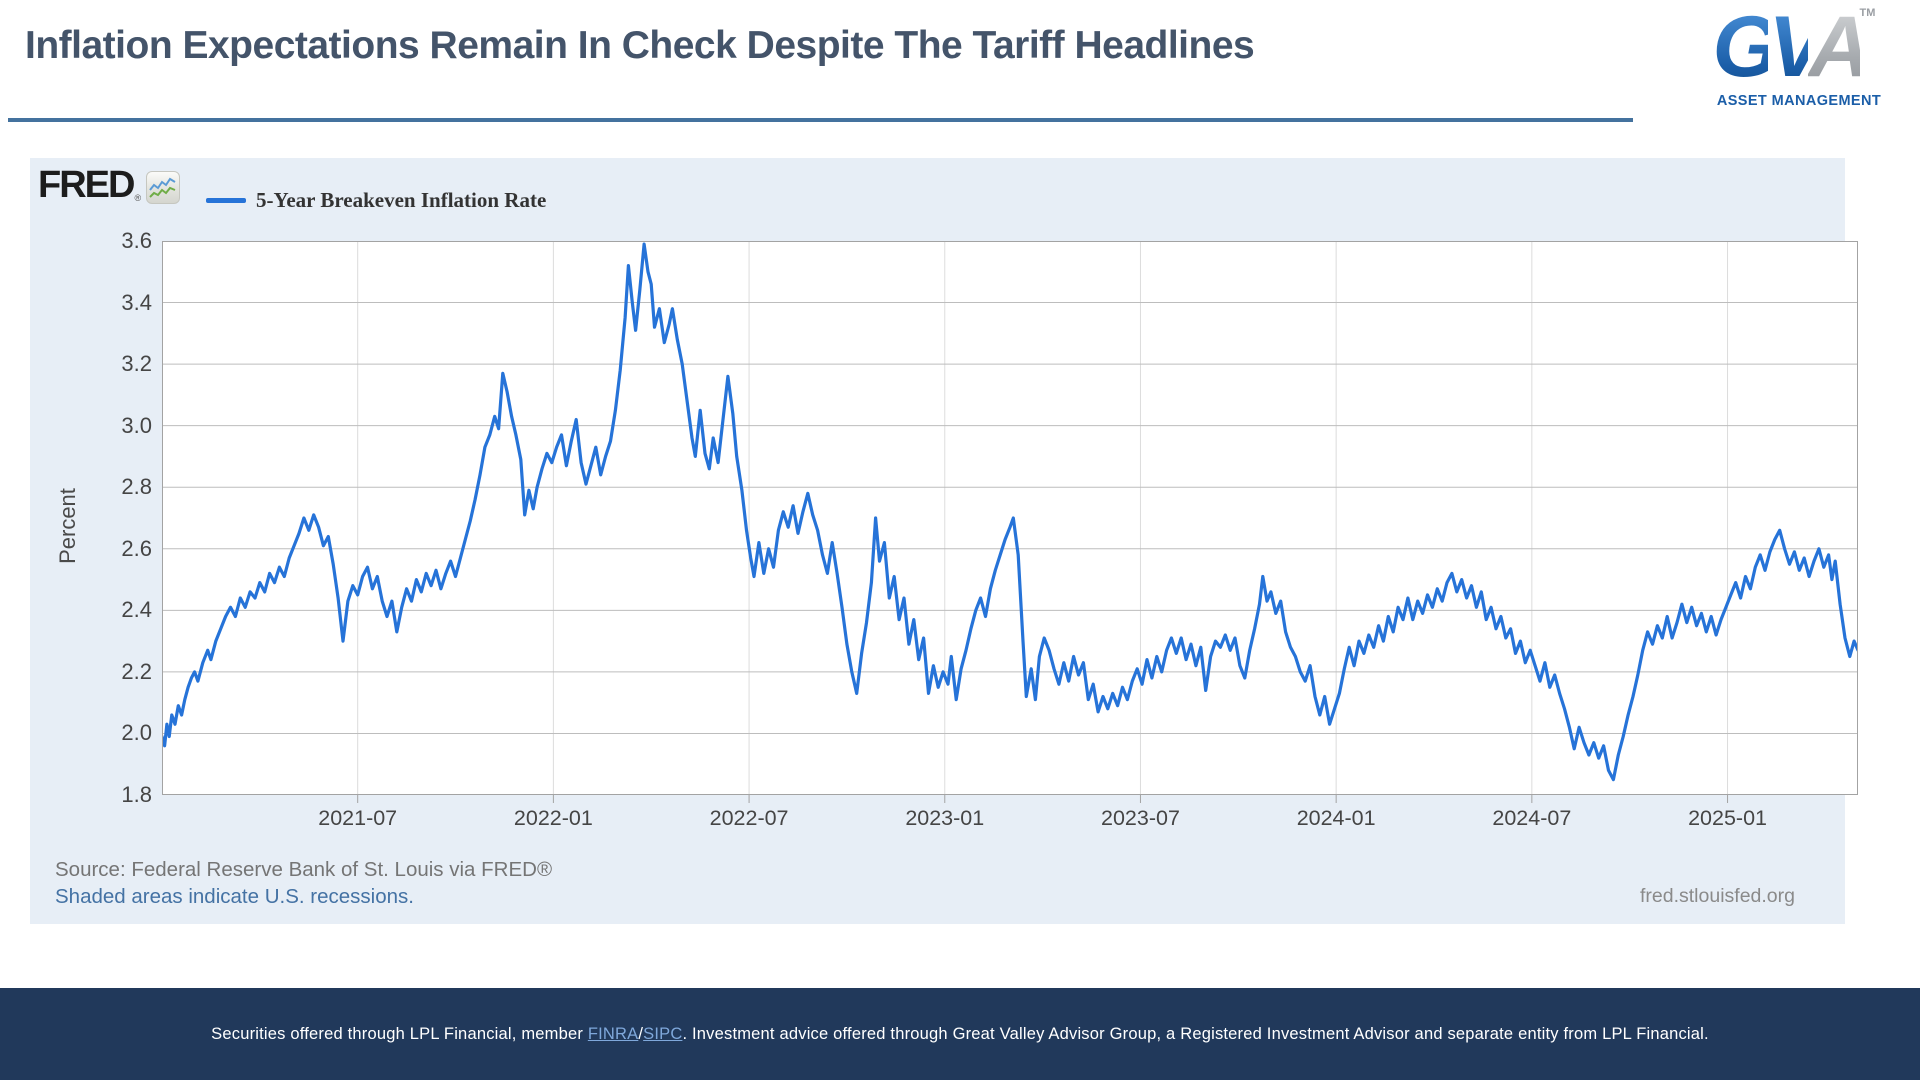 The width and height of the screenshot is (1920, 1080). I want to click on legend-label: 5-Year Breakeven Inflation Rate, so click(401, 200).